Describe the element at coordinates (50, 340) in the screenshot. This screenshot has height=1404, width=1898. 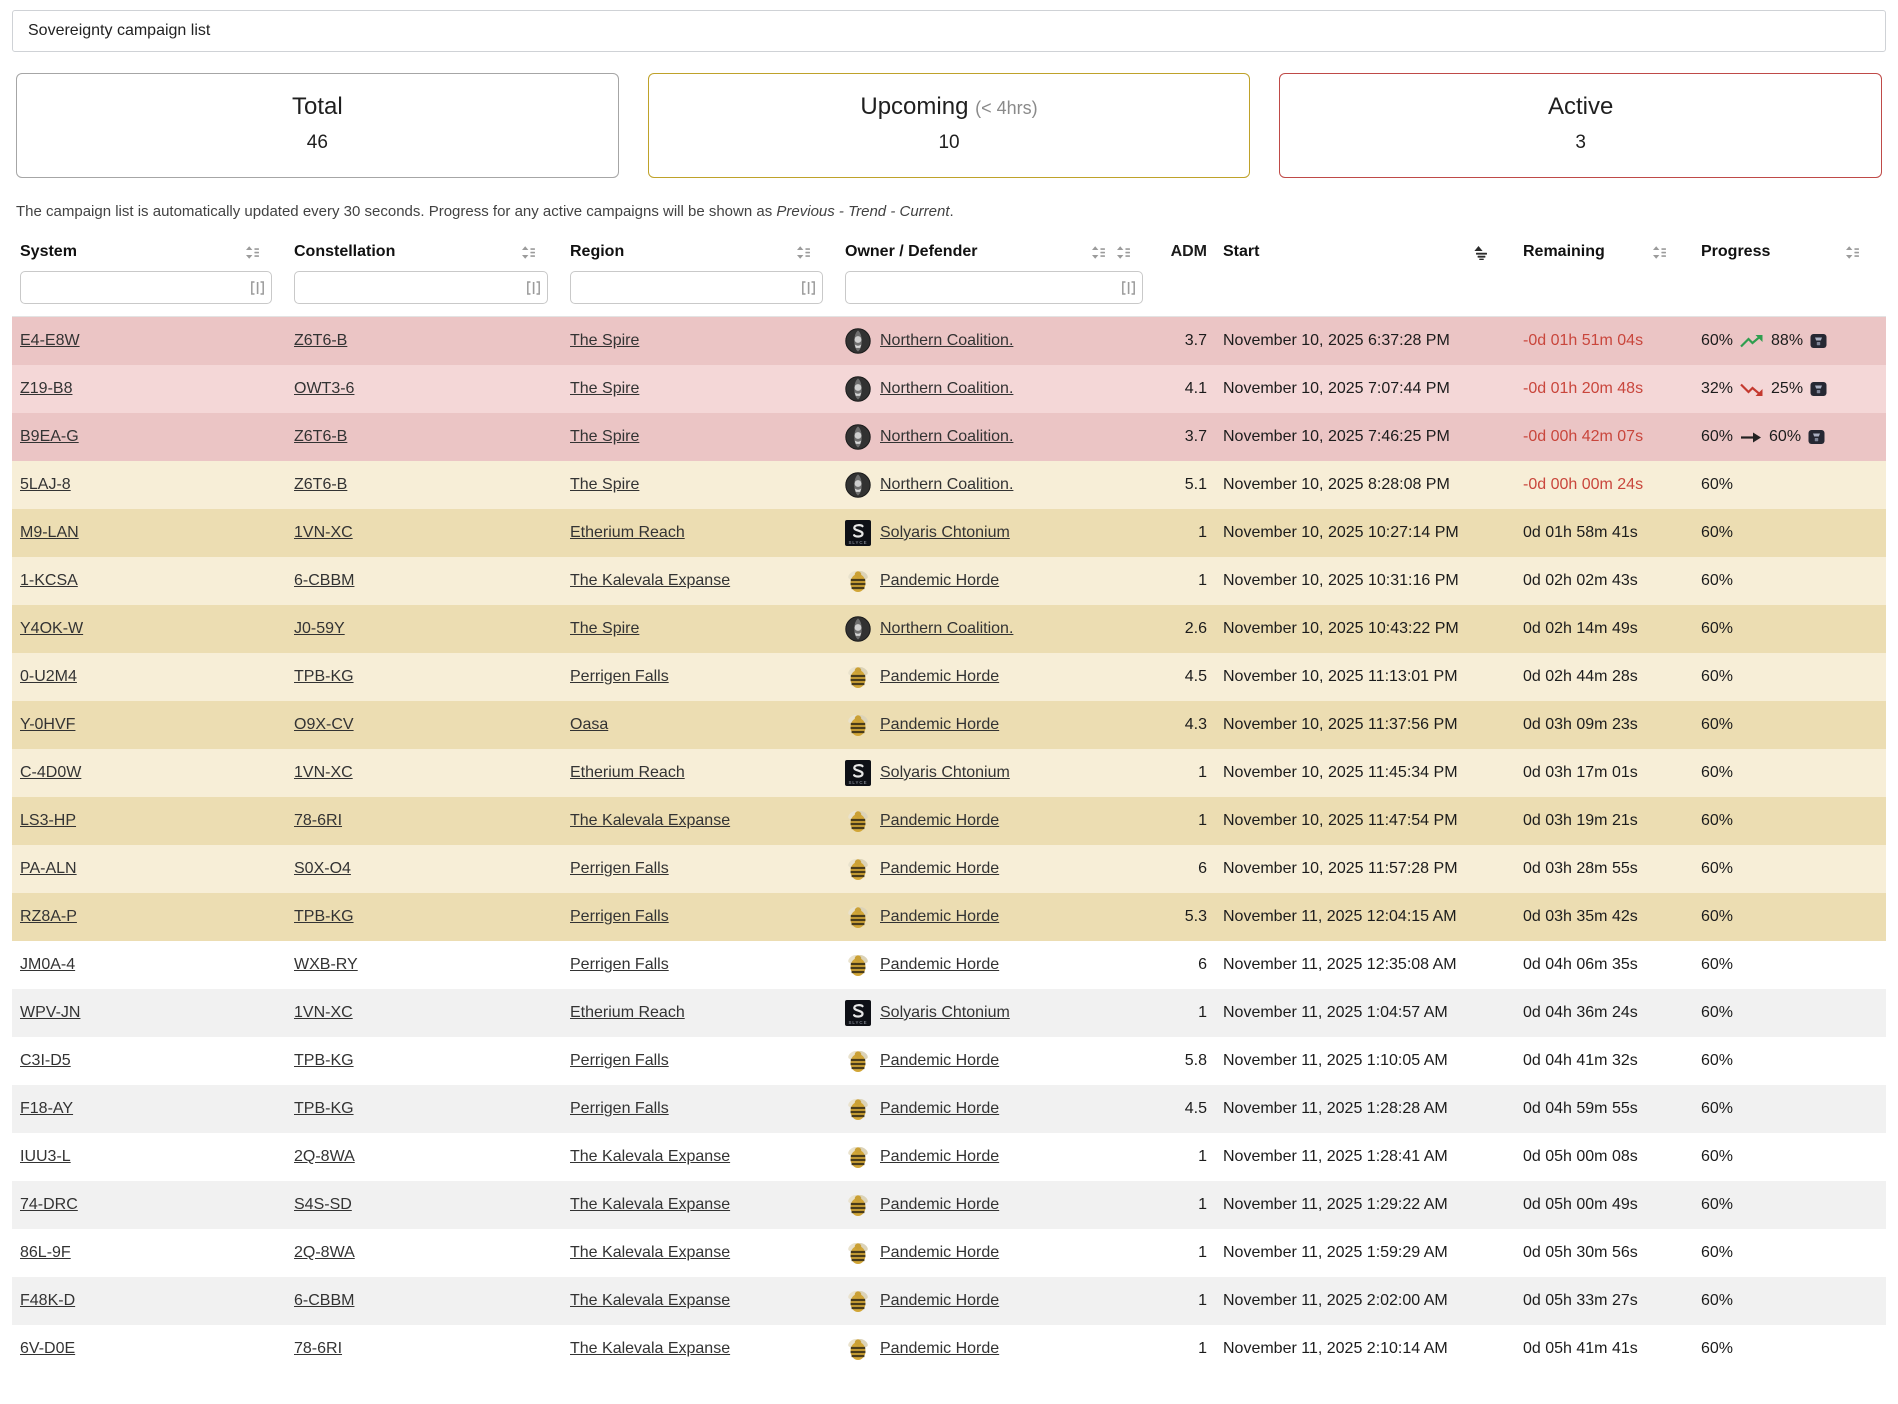
I see `system-link: E4-E8W` at that location.